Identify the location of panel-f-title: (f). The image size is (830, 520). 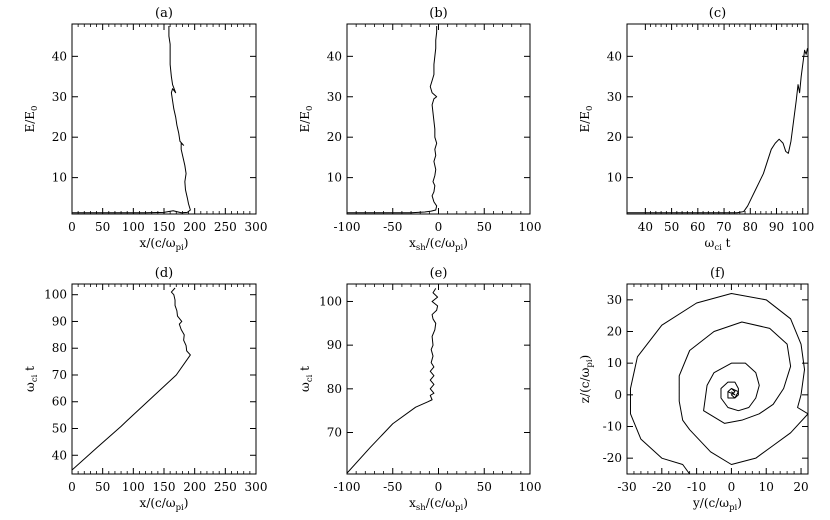
(717, 273).